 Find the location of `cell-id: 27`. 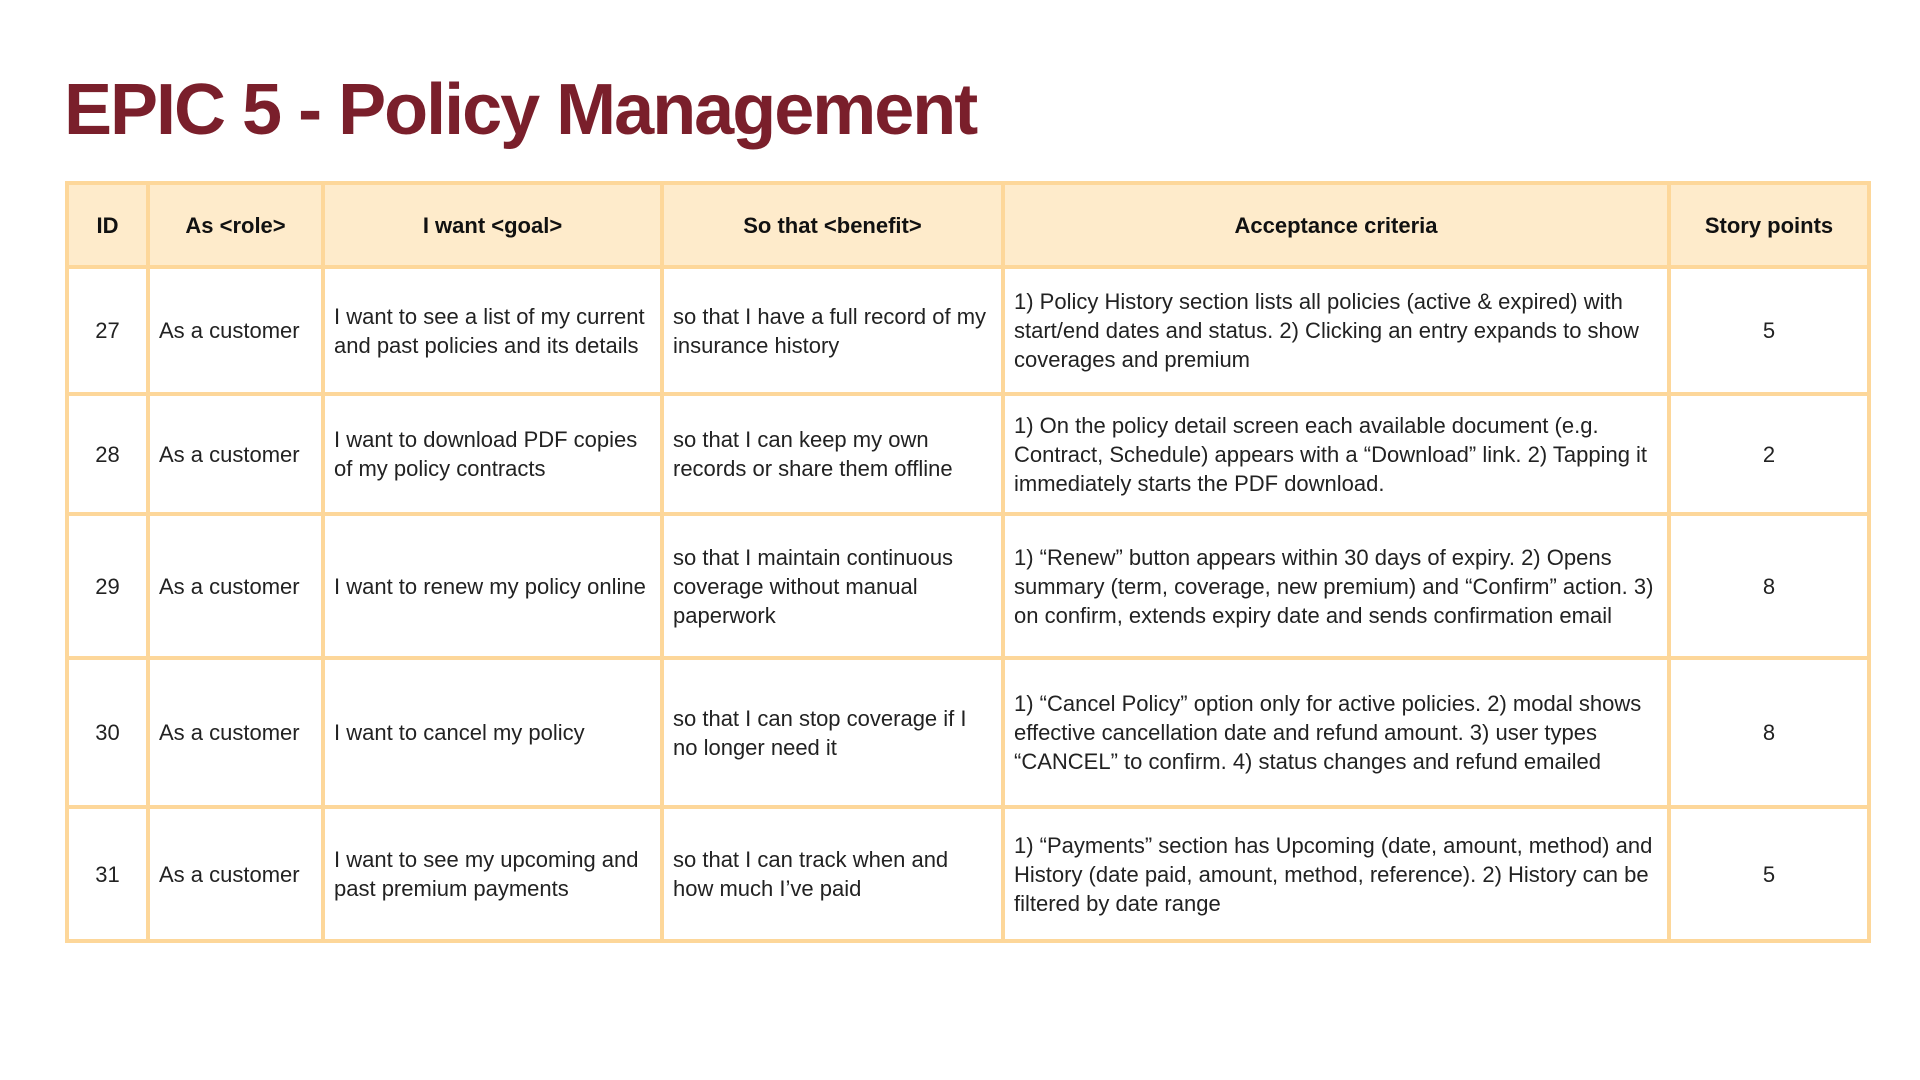

cell-id: 27 is located at coordinates (107, 330).